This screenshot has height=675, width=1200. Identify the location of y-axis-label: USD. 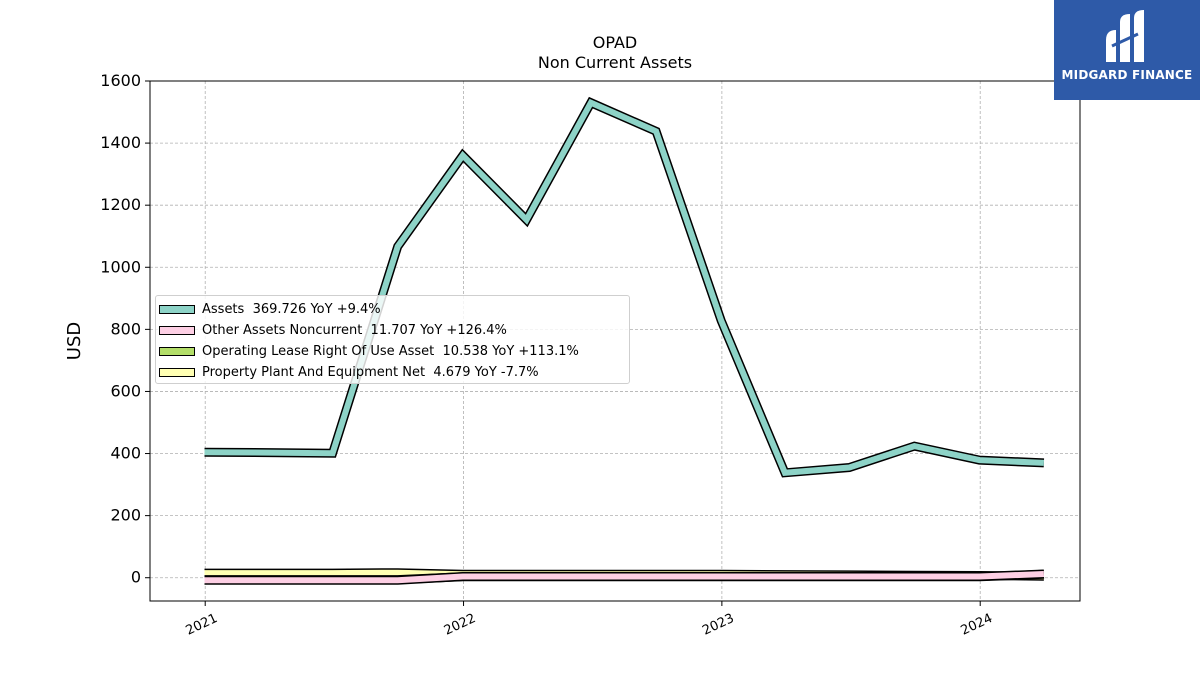
(74, 341).